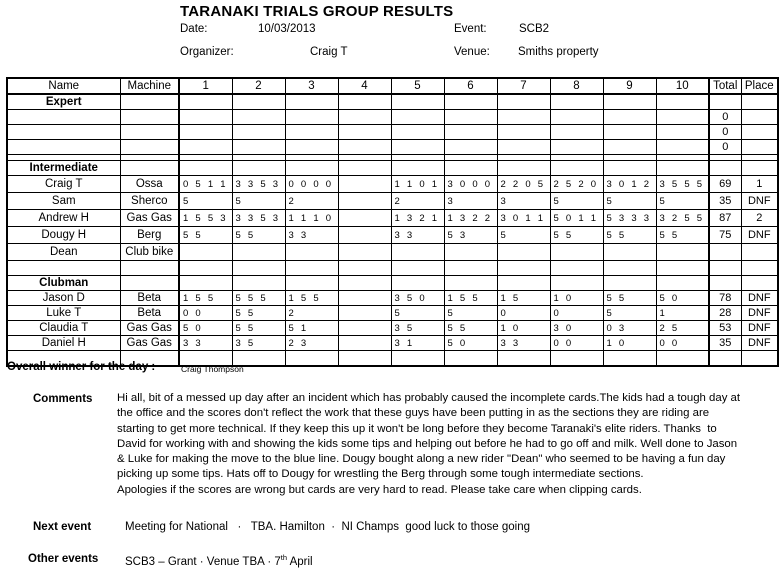 This screenshot has height=571, width=784. I want to click on section-3-score-cell: 3 3, so click(311, 235).